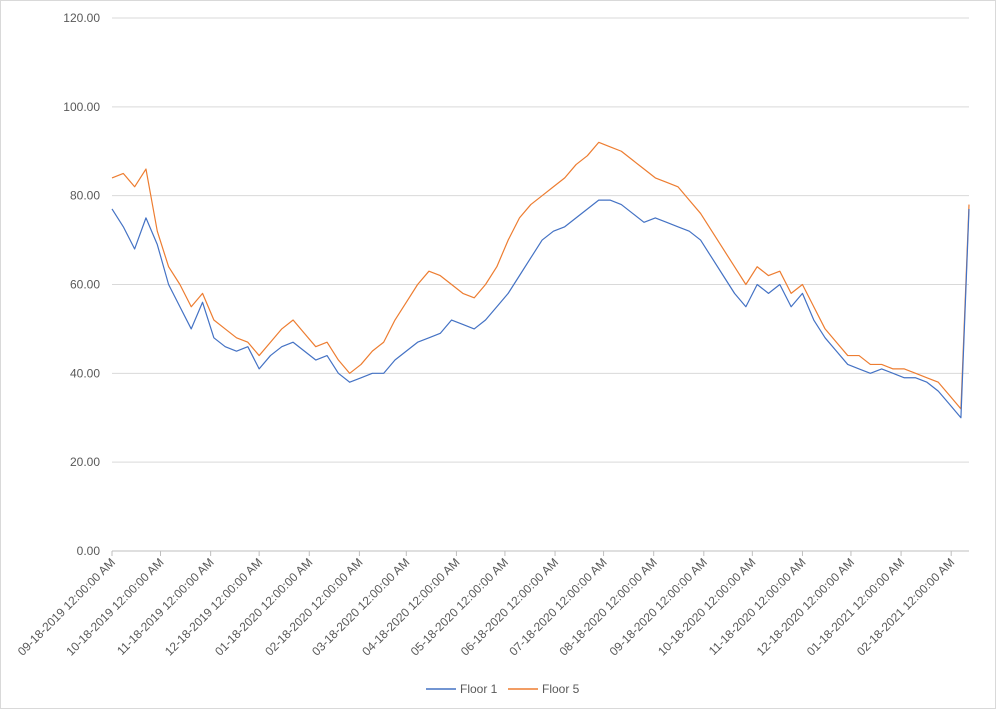 Image resolution: width=996 pixels, height=710 pixels. I want to click on legend-label: Floor 1, so click(479, 689).